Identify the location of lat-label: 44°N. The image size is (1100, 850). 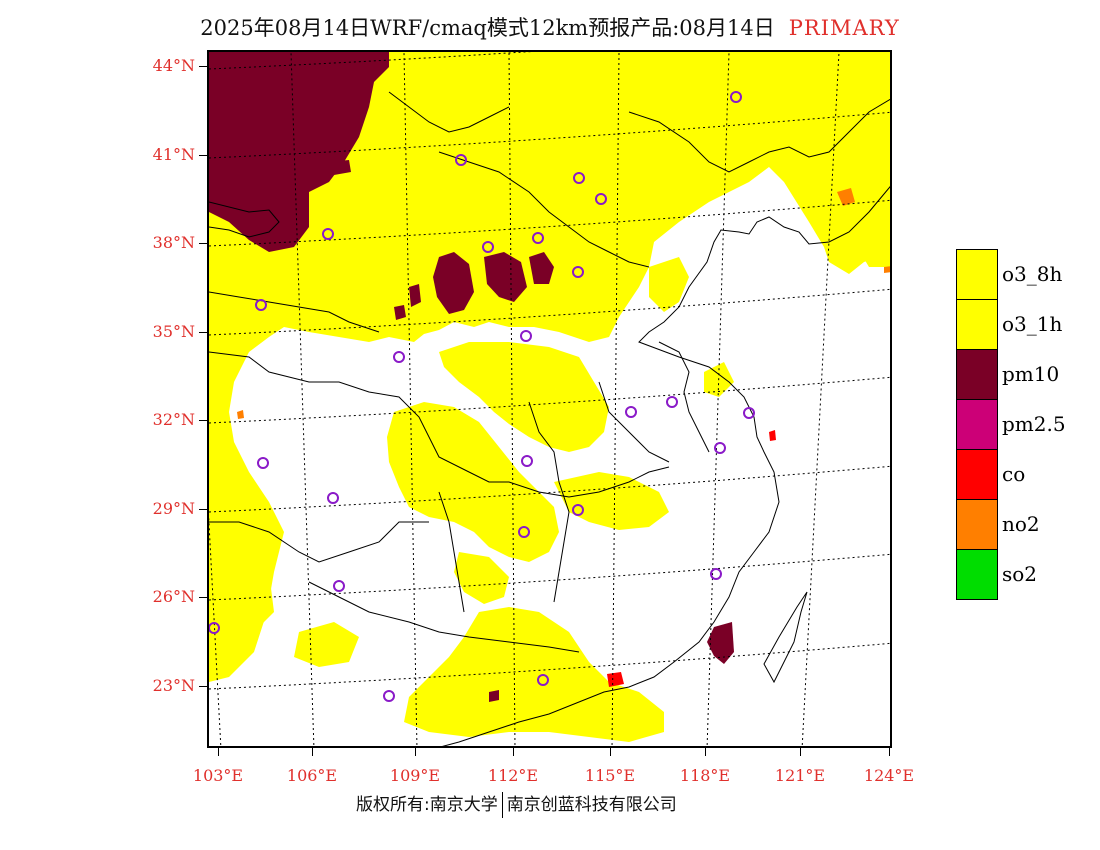
(173, 65).